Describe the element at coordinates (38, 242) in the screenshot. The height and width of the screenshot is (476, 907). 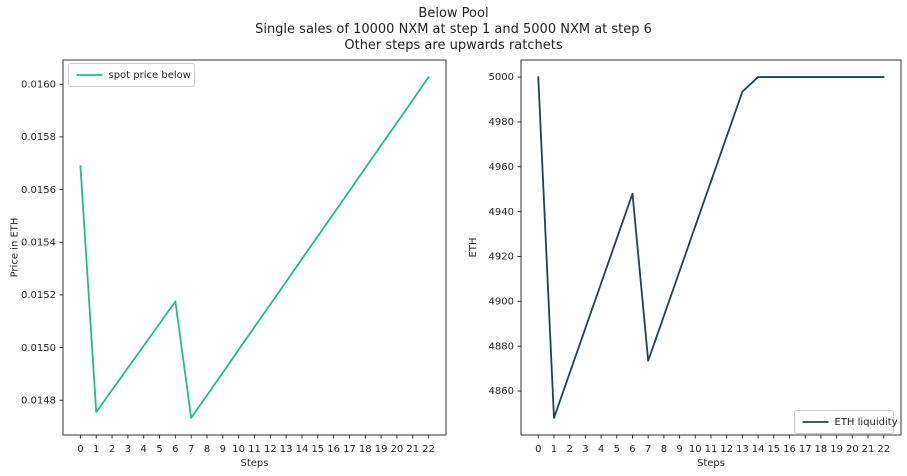
I see `y-tick-label: 0.0154` at that location.